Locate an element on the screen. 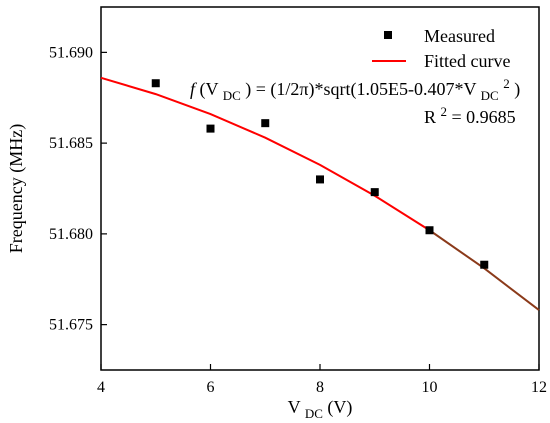  equation-sub1: DC is located at coordinates (232, 95).